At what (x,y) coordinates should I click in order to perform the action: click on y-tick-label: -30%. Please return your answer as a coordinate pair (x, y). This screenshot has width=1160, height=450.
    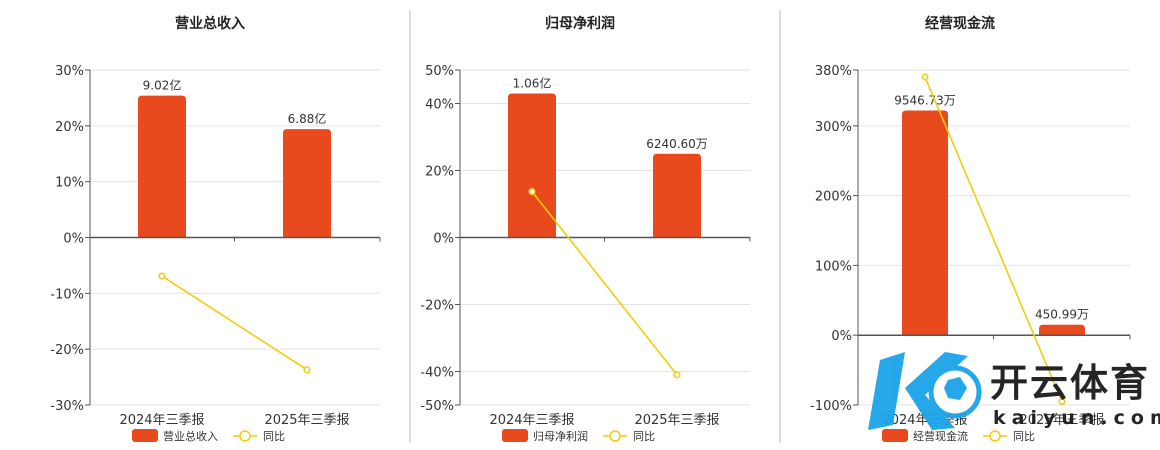
    Looking at the image, I should click on (67, 406).